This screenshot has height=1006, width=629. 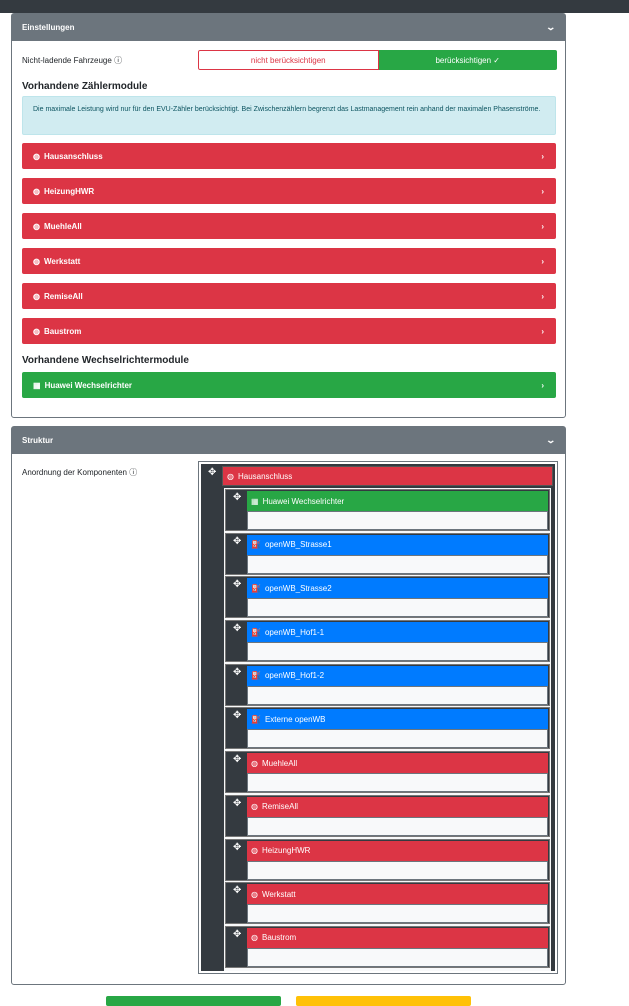 I want to click on node-header: ◍ RemiseAll, so click(x=397, y=806).